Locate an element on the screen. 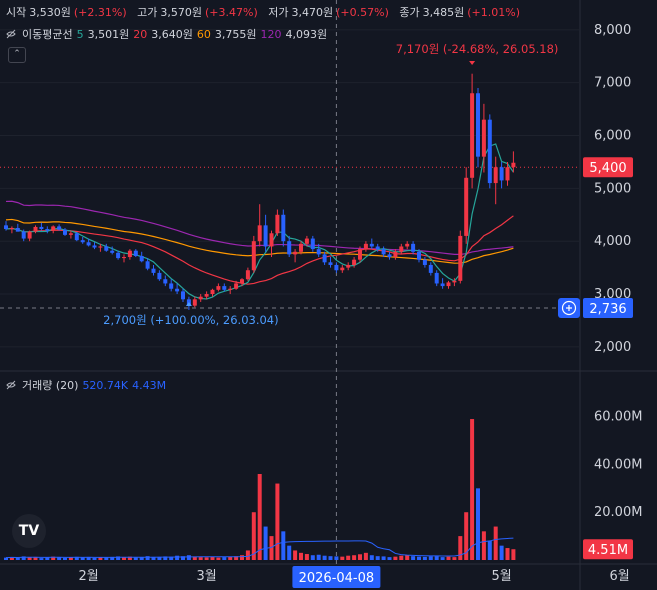  tradingview-logo: TV is located at coordinates (29, 531).